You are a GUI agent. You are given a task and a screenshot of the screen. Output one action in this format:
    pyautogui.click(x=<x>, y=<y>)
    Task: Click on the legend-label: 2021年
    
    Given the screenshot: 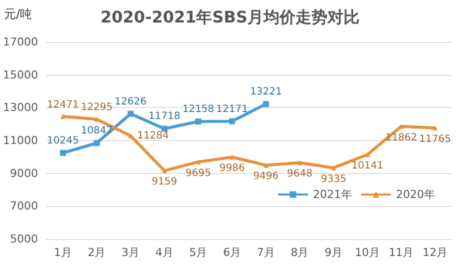 What is the action you would take?
    pyautogui.click(x=332, y=194)
    